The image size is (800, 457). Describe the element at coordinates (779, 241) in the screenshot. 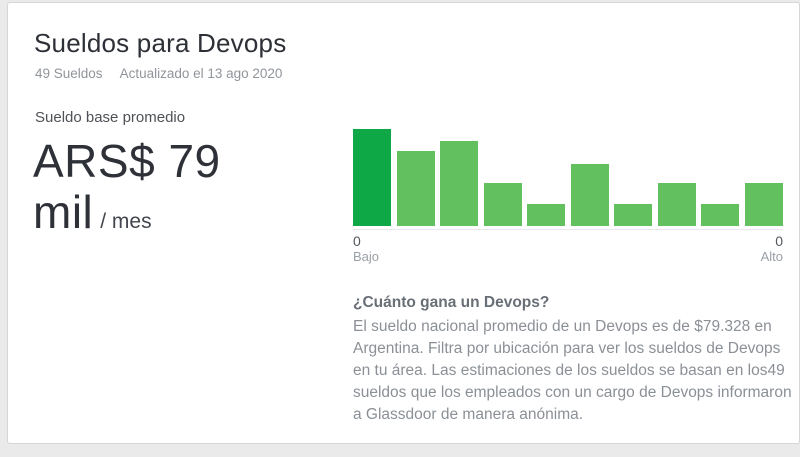

I see `axis-high-value: 0` at that location.